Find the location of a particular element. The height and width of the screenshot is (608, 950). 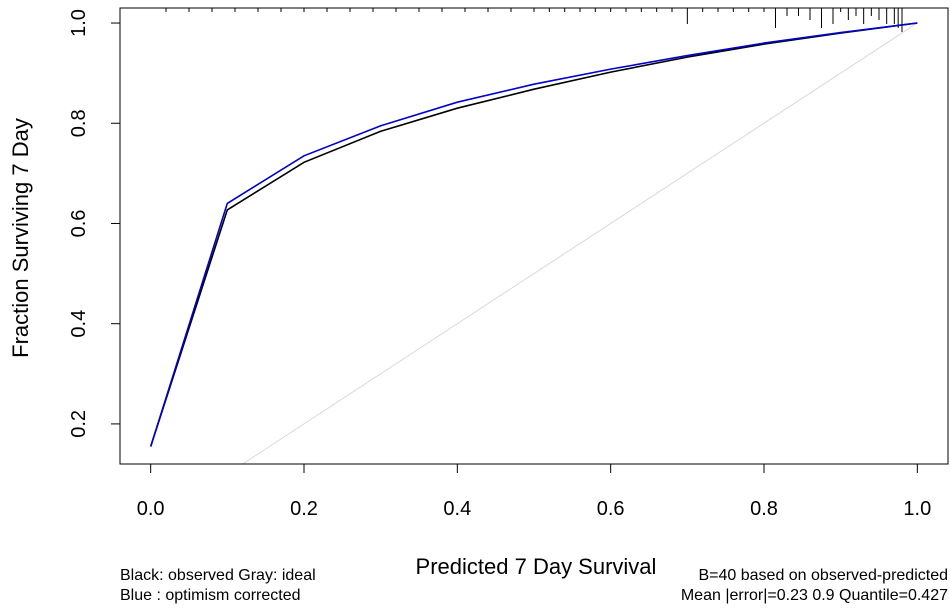

y-tick-label: 0.6 is located at coordinates (79, 224).